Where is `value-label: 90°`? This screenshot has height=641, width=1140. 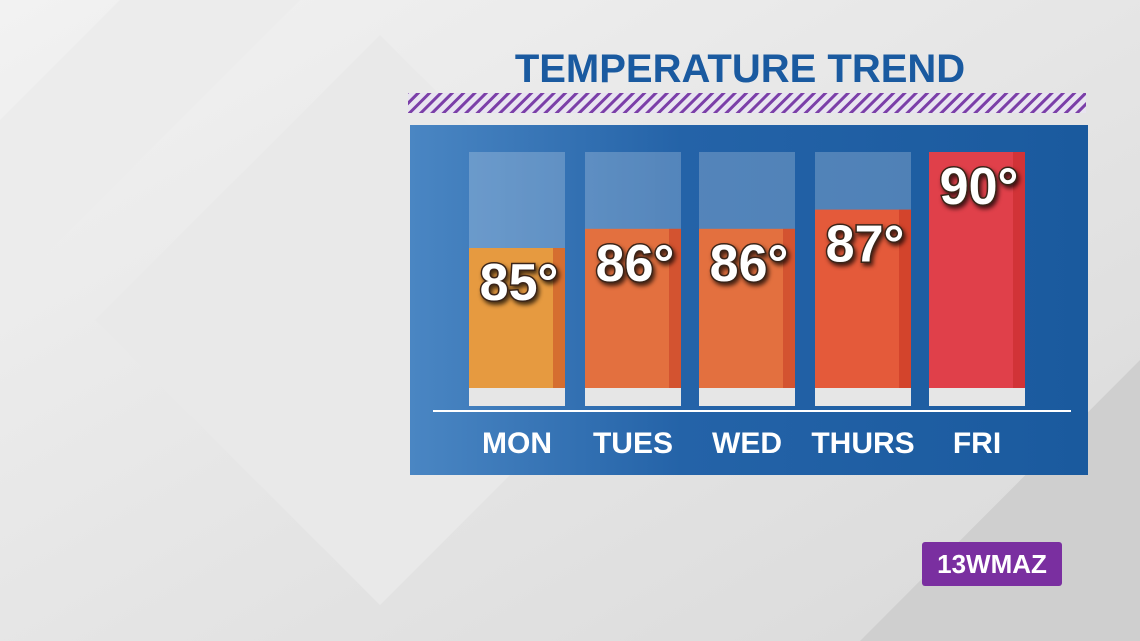 value-label: 90° is located at coordinates (979, 187).